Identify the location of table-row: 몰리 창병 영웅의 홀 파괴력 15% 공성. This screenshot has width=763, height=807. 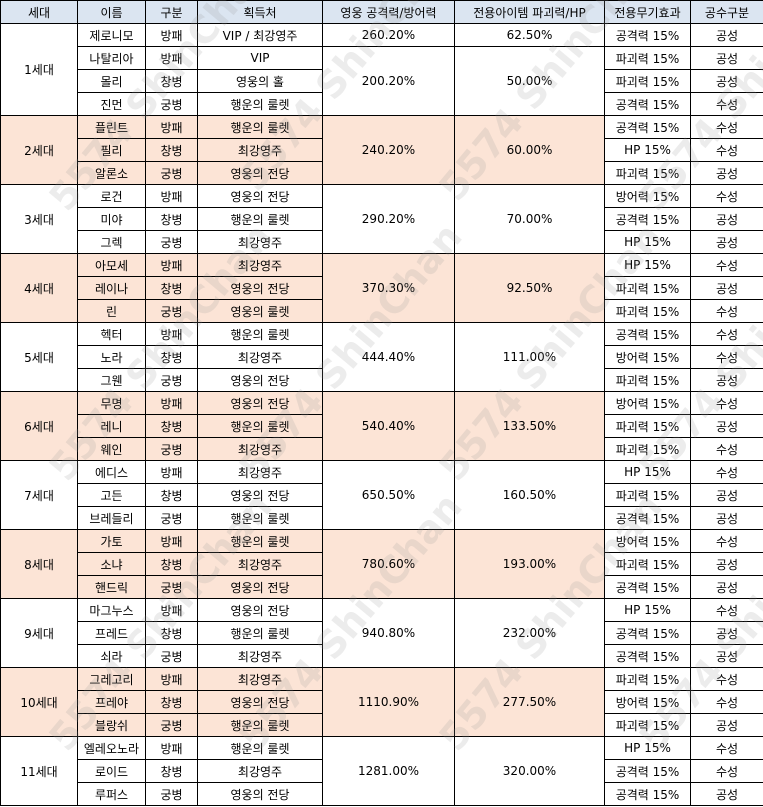
(382, 81).